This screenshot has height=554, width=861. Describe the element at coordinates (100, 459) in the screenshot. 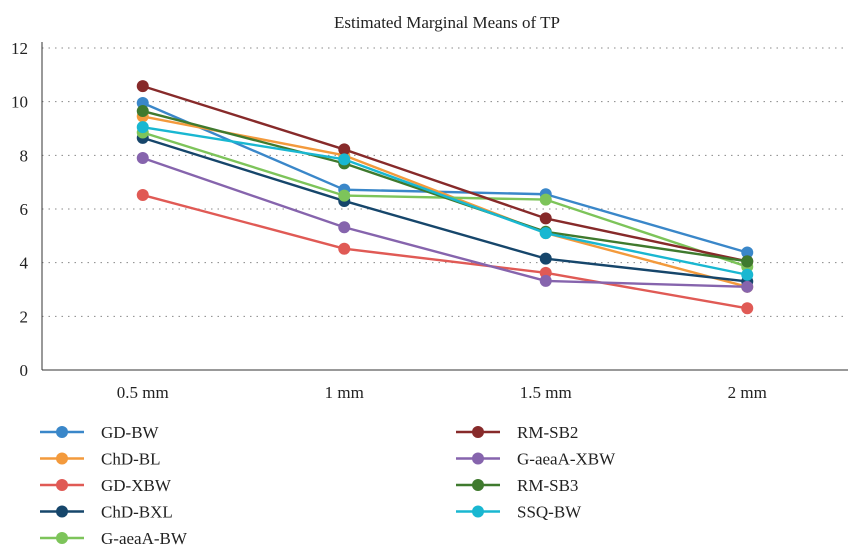

I see `legend-item: ChD-BL` at that location.